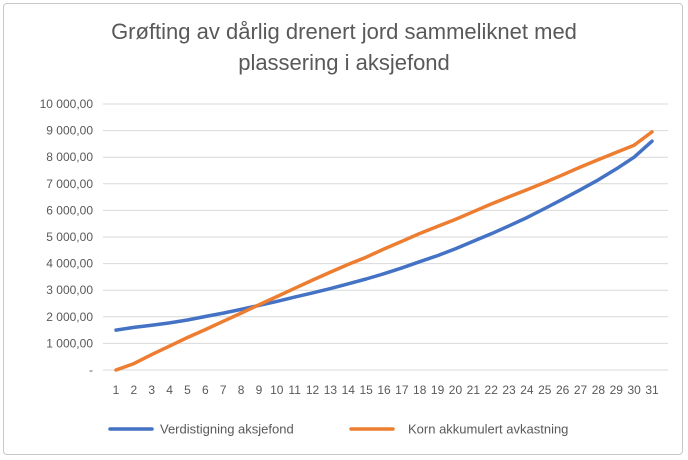  Describe the element at coordinates (69, 264) in the screenshot. I see `y-tick-label: 4 000,00` at that location.